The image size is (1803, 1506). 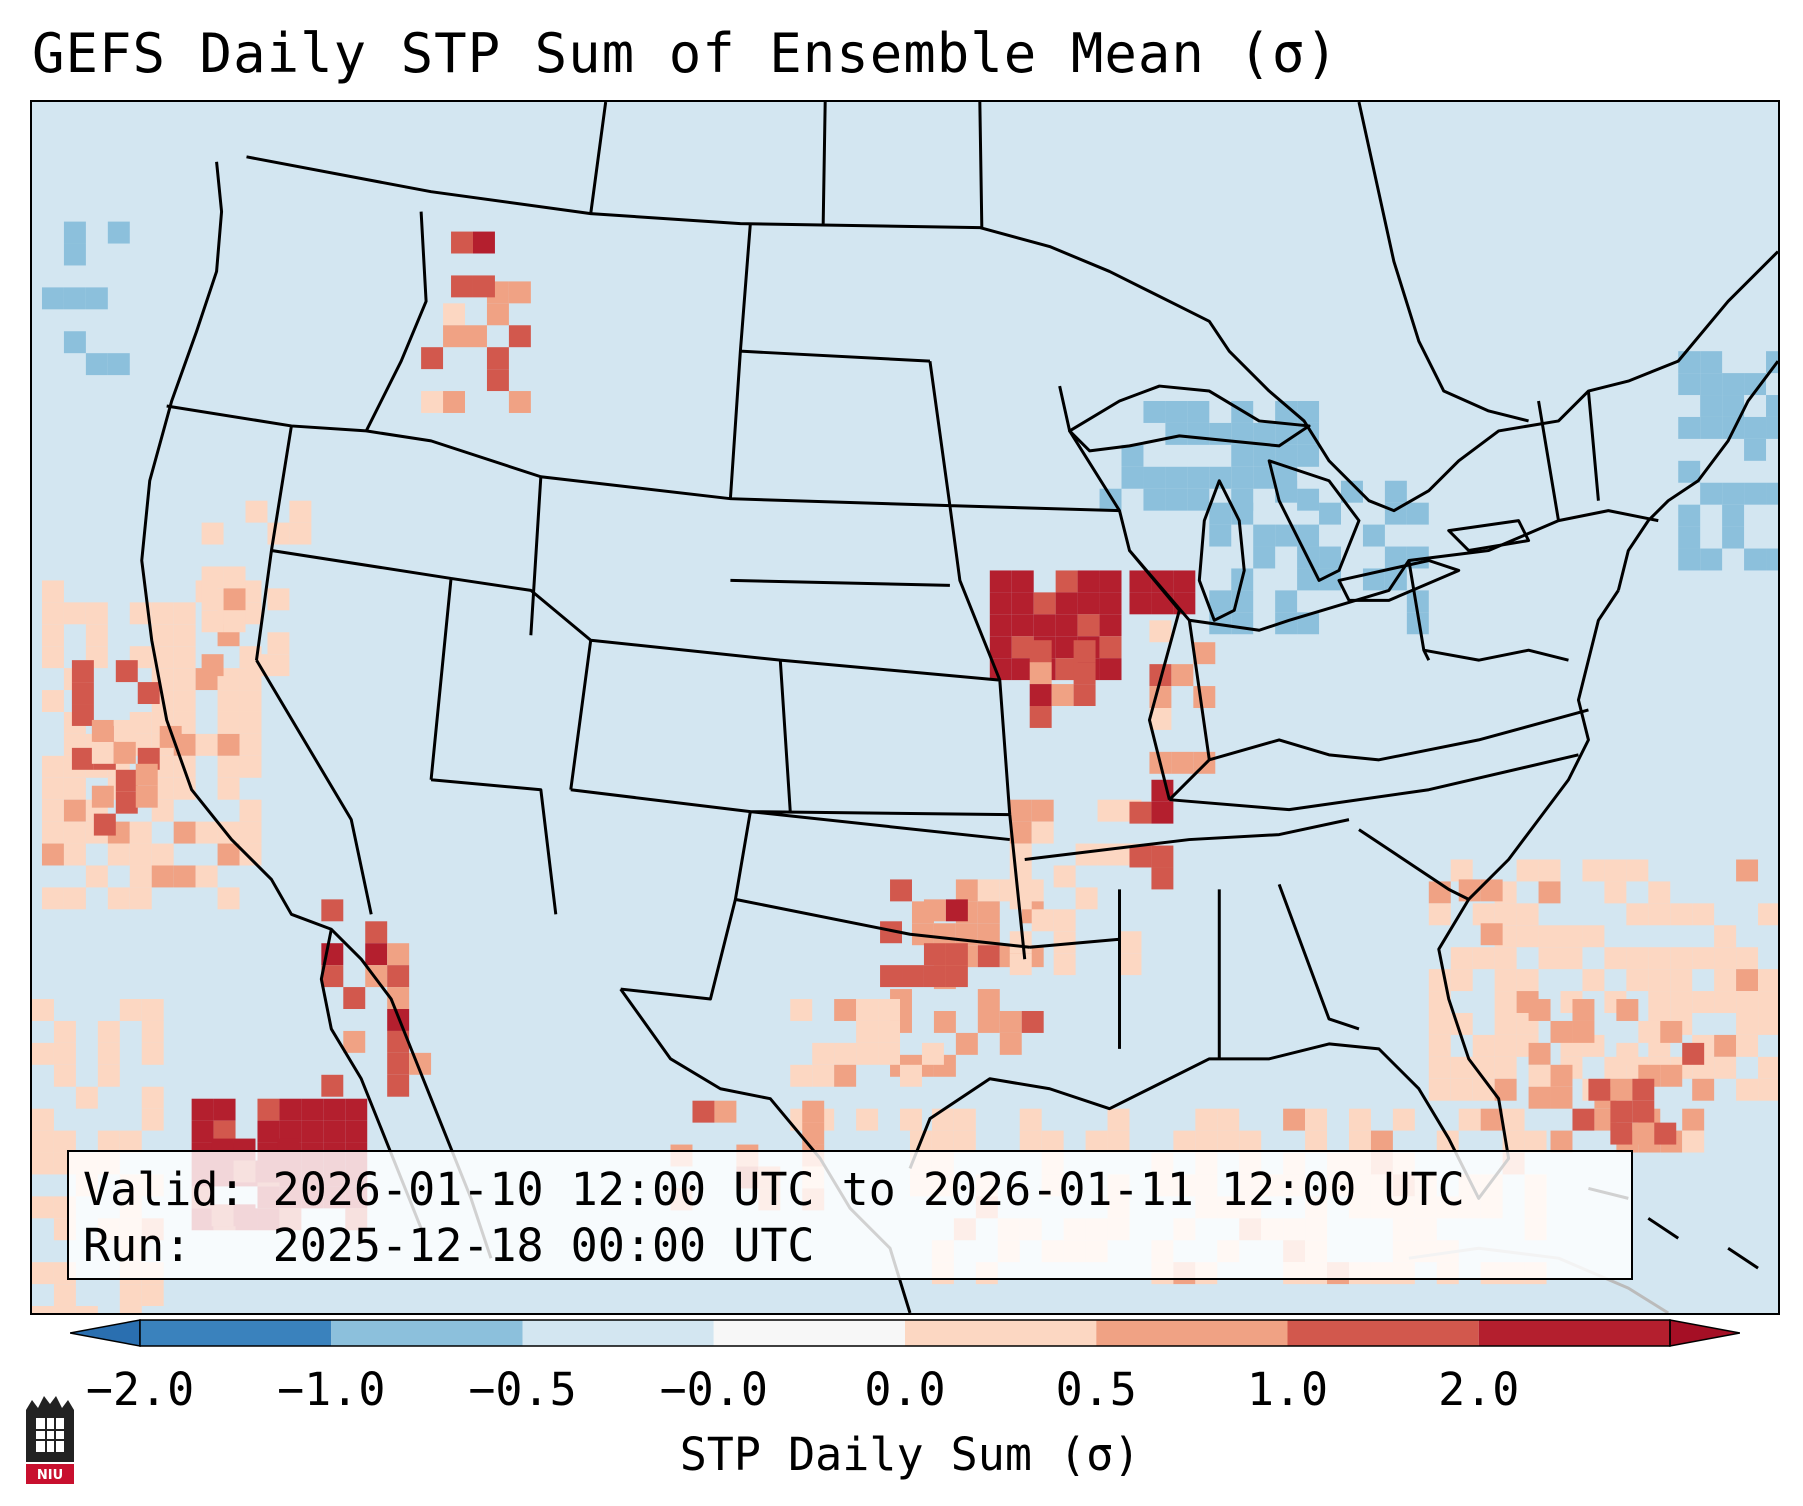 What do you see at coordinates (331, 1389) in the screenshot?
I see `colorbar-tick-label: −1.0` at bounding box center [331, 1389].